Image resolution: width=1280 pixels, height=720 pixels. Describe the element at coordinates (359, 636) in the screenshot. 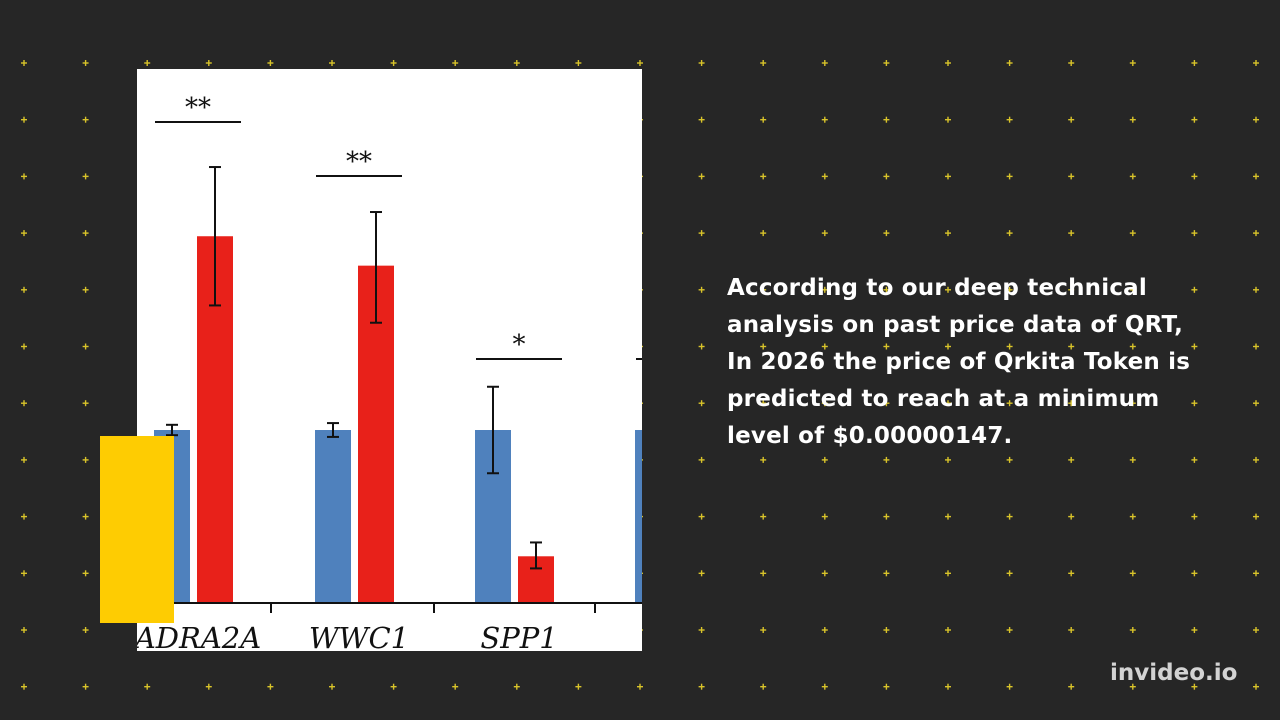

I see `x-tick-label-wwc1: WWC1` at that location.